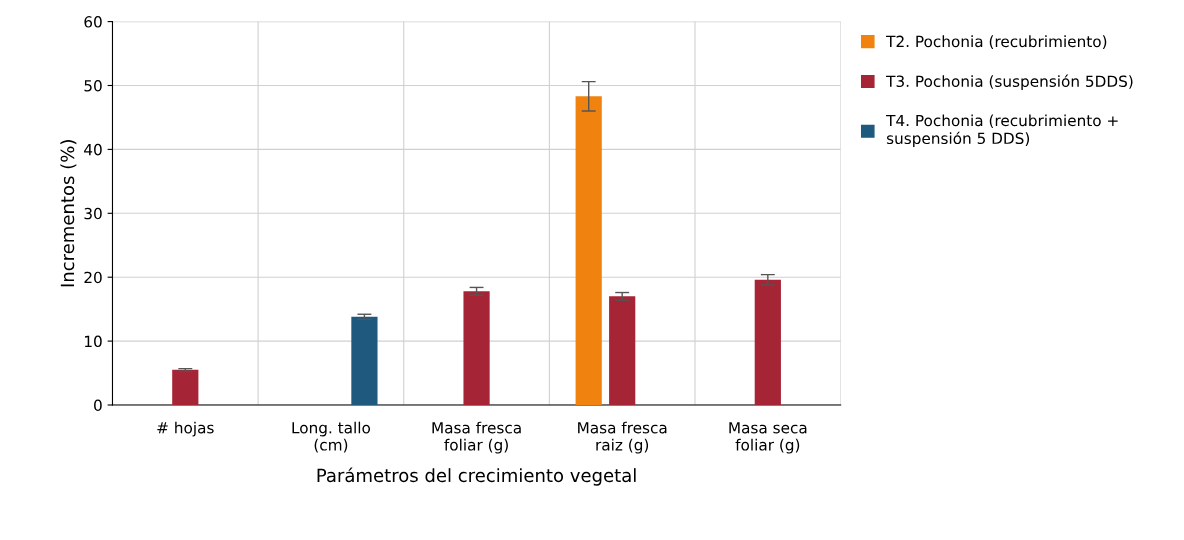 The height and width of the screenshot is (540, 1184). Describe the element at coordinates (93, 149) in the screenshot. I see `y-tick-label: 40` at that location.